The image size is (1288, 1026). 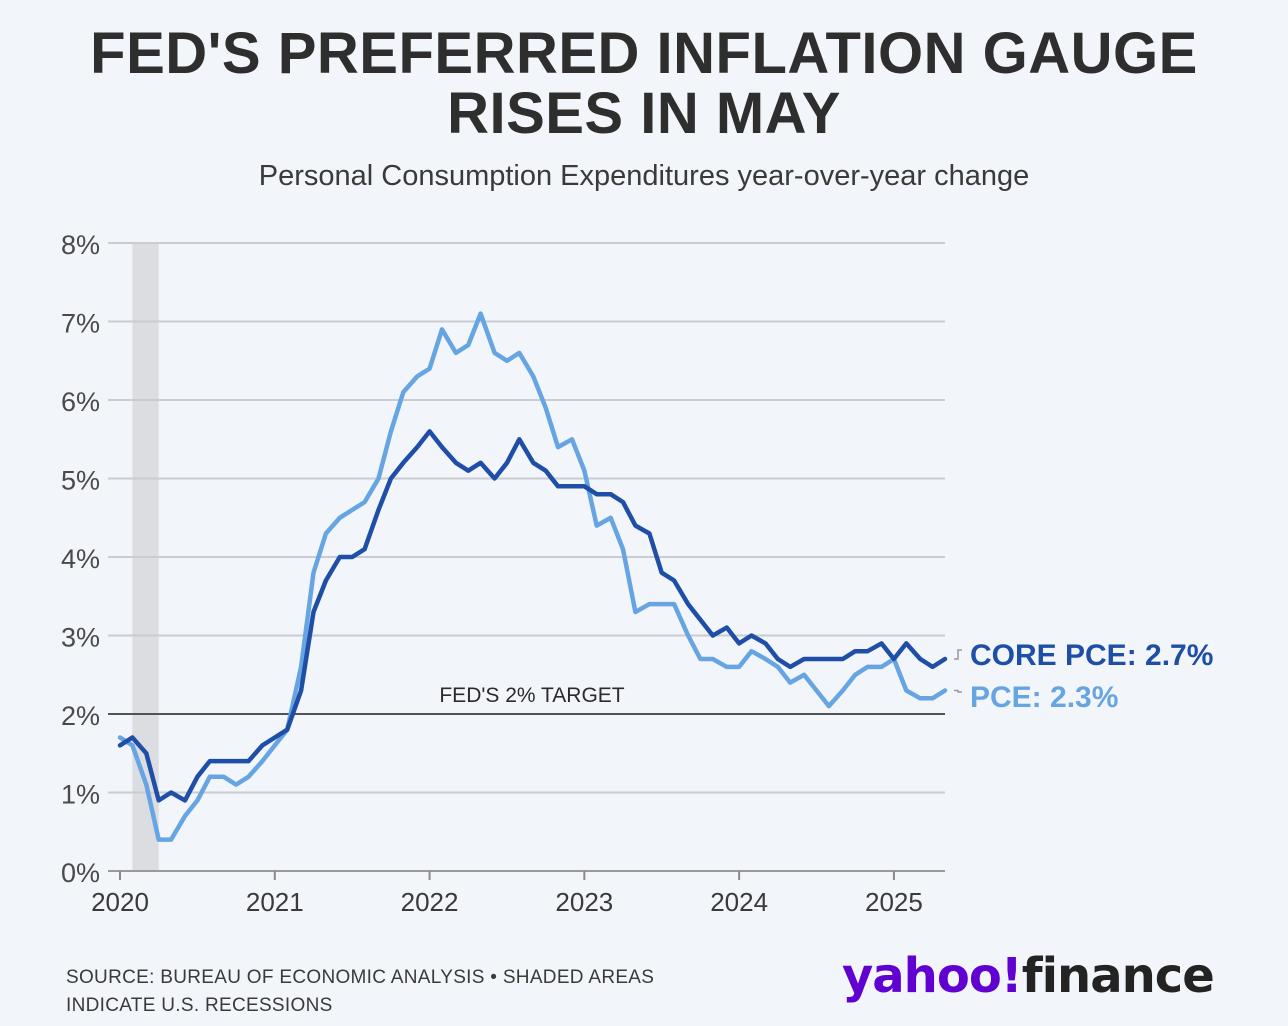 I want to click on logo-product: finance, so click(x=1118, y=976).